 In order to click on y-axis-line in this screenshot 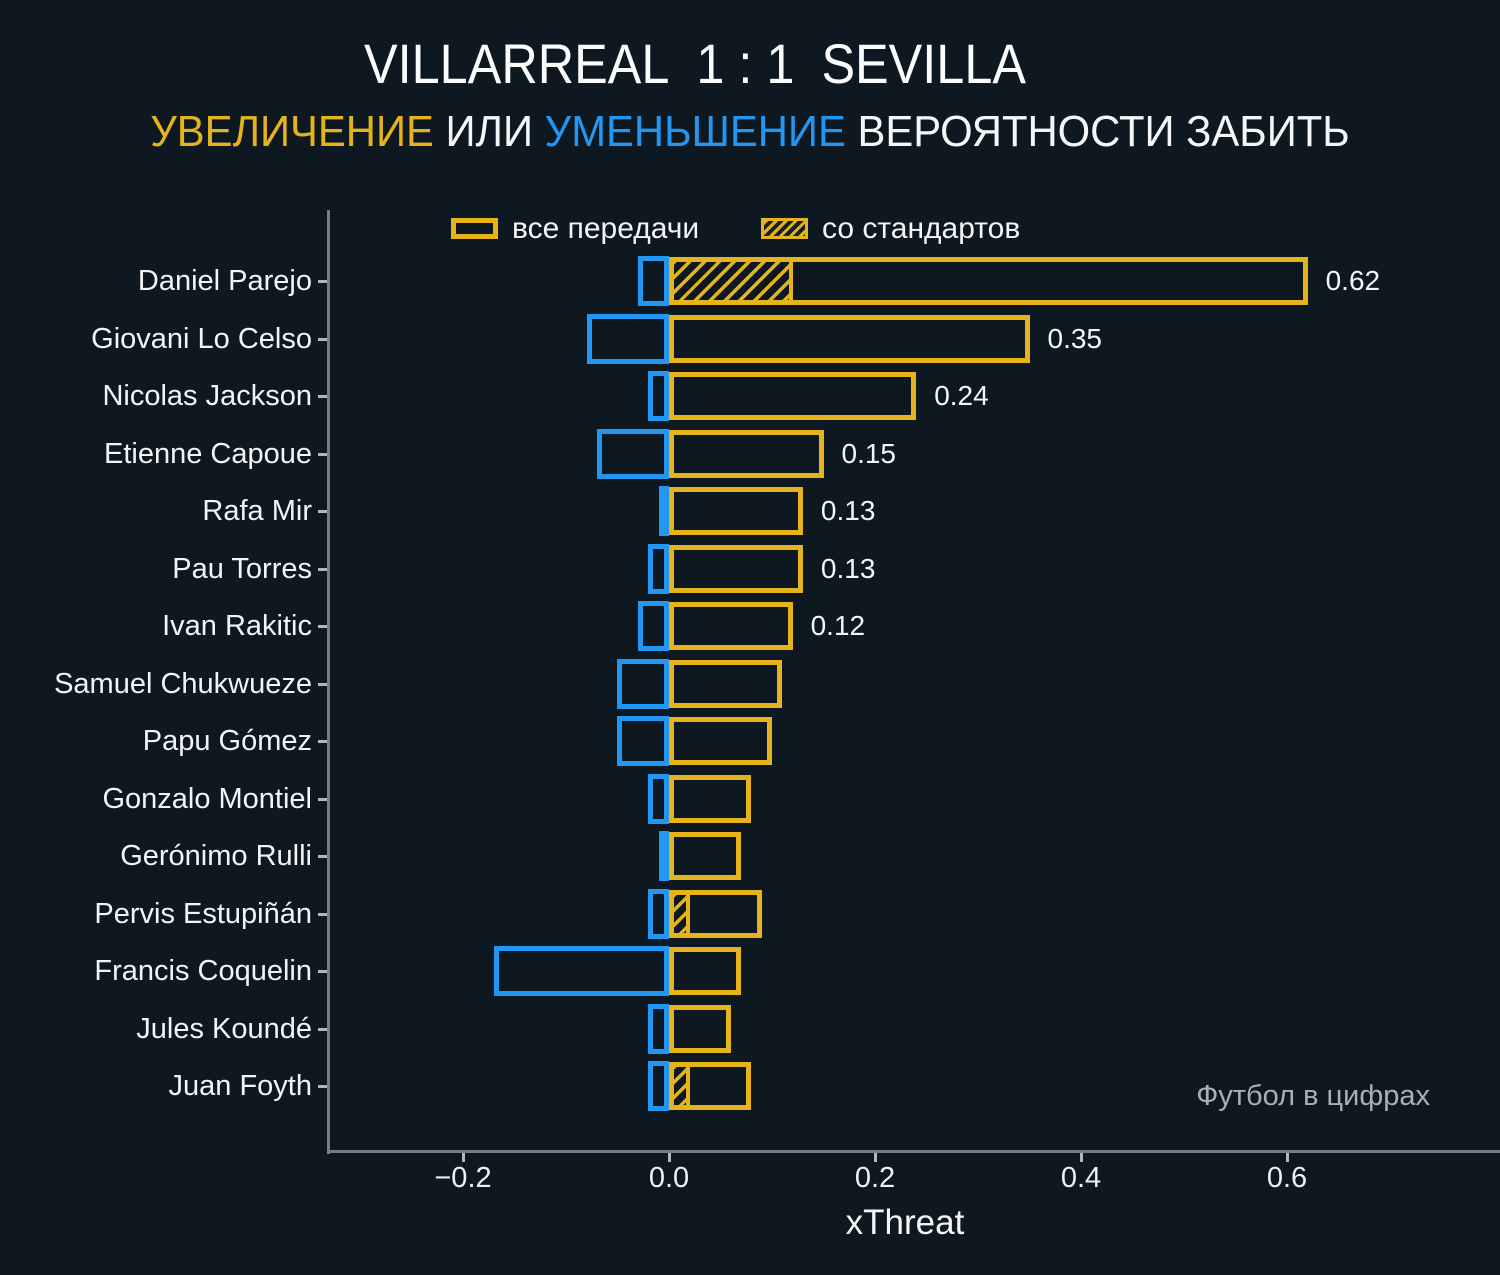, I will do `click(328, 682)`.